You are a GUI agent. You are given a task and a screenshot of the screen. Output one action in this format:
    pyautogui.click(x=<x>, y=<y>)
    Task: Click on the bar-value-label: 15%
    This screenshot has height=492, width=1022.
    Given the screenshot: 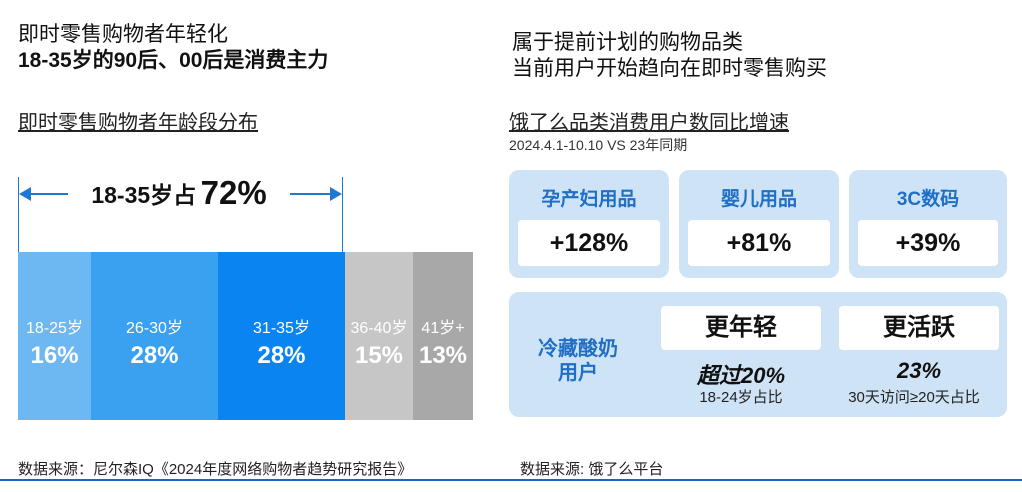 What is the action you would take?
    pyautogui.click(x=379, y=355)
    